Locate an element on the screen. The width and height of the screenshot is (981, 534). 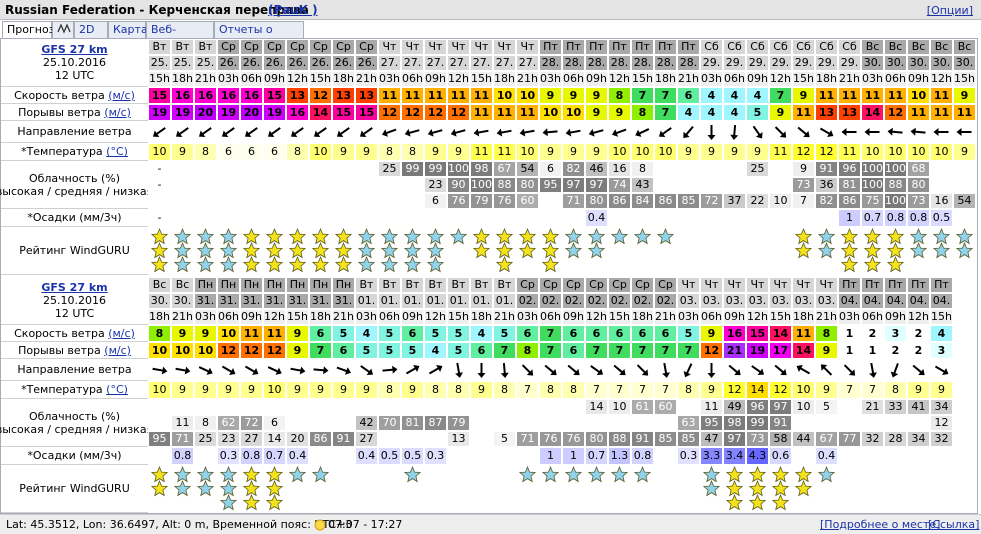
sun-icon is located at coordinates (320, 525).